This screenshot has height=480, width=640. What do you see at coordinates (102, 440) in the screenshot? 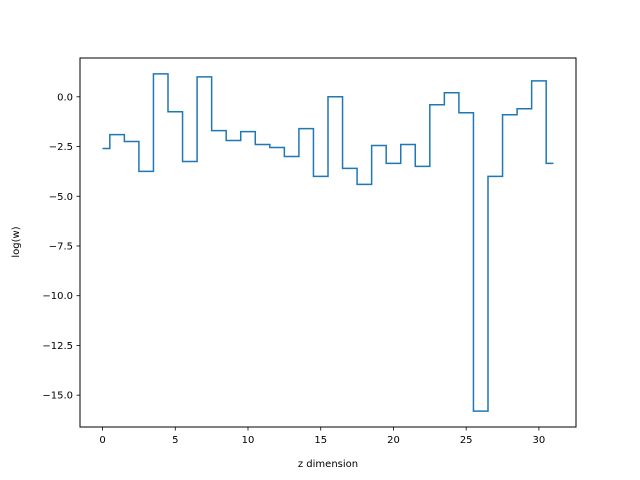
I see `x-tick-label: 0` at bounding box center [102, 440].